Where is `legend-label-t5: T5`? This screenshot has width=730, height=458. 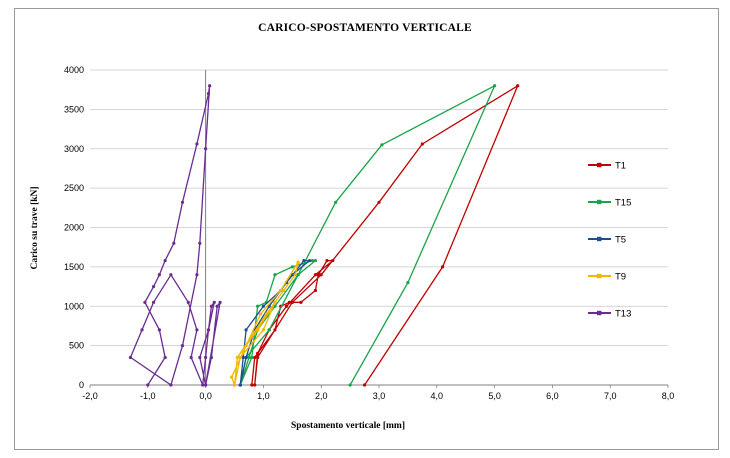 legend-label-t5: T5 is located at coordinates (620, 240).